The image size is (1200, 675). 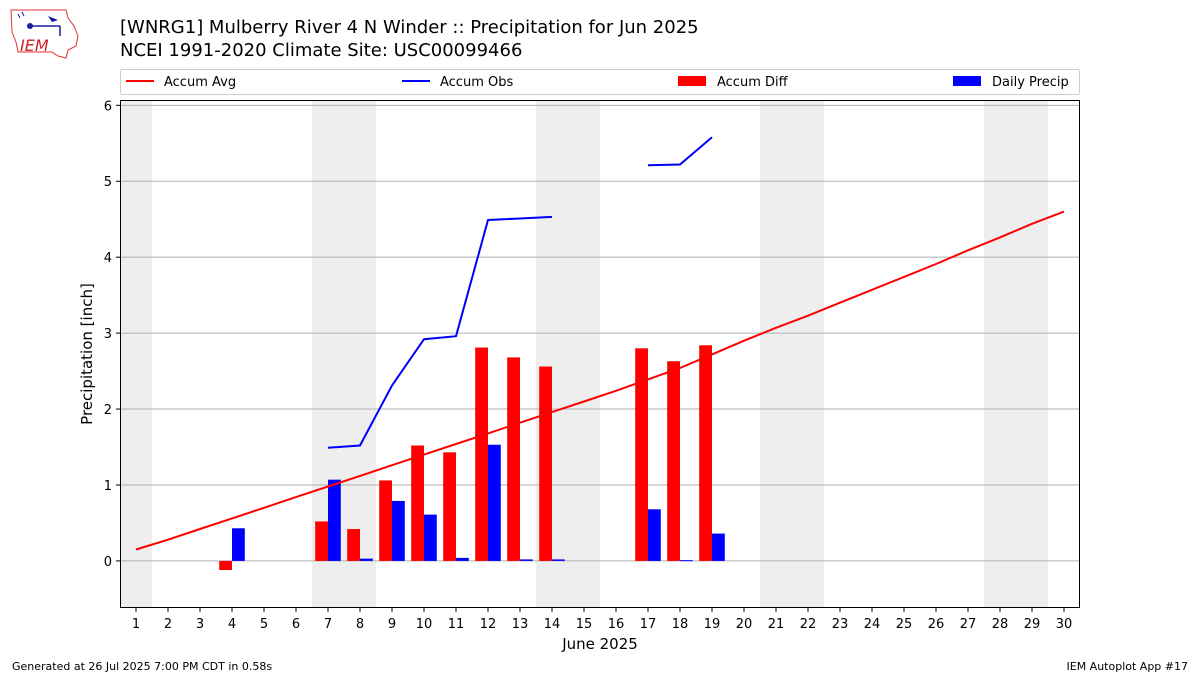 I want to click on legend-label-accum-diff: Accum Diff, so click(x=753, y=82).